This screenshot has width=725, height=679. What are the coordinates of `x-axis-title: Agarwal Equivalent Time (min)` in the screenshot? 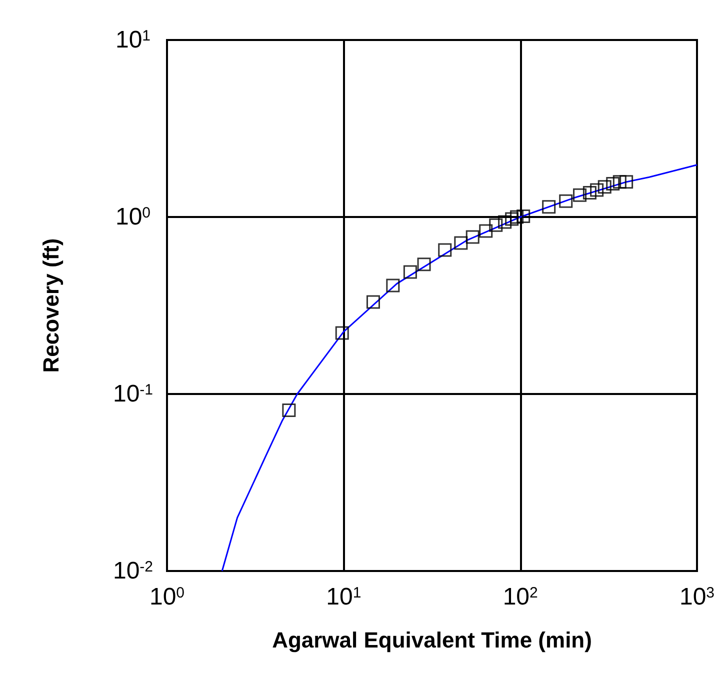 It's located at (432, 640).